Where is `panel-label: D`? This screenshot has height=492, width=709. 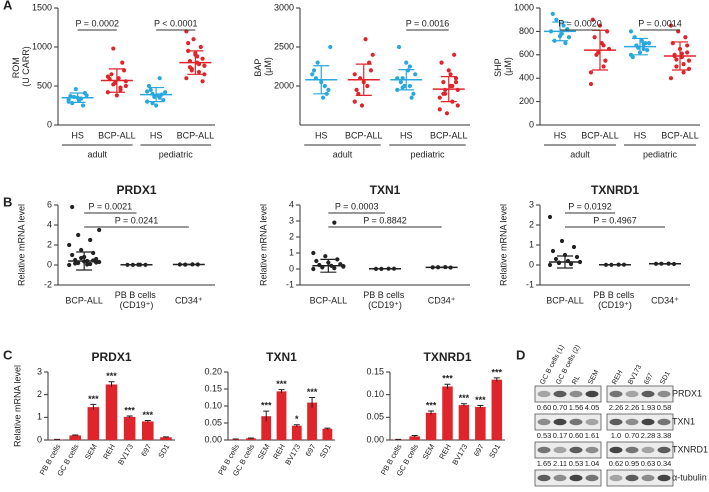 panel-label: D is located at coordinates (520, 354).